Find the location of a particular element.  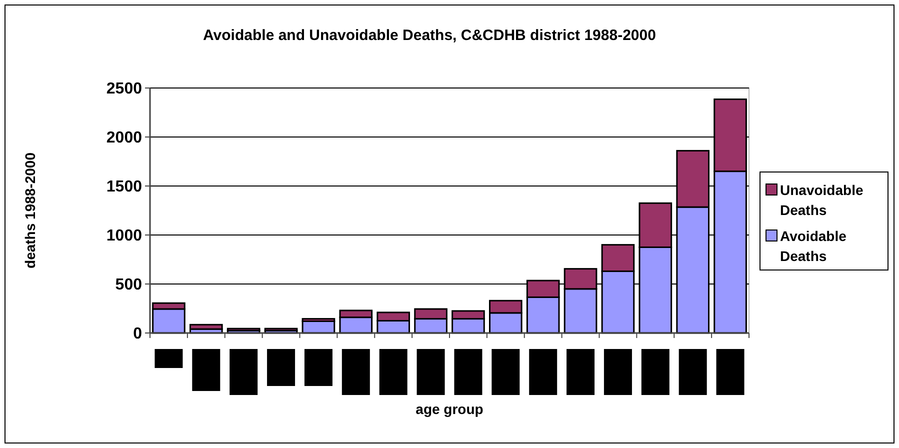

legend-label: Avoidable Deaths is located at coordinates (813, 246).